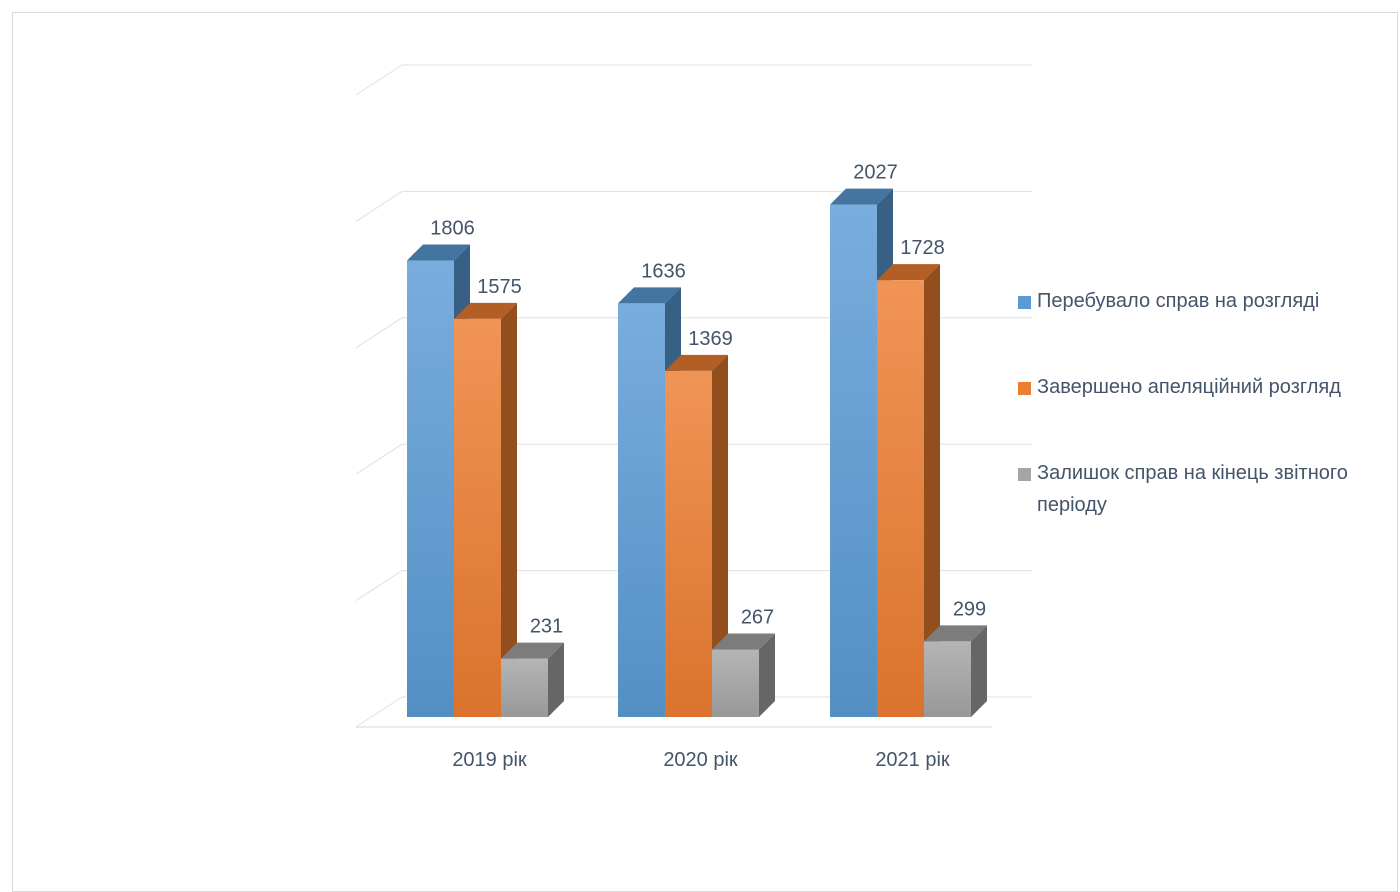  I want to click on legend-label-series-3: Залишок справ на кінець звітного періоду, so click(1192, 489).